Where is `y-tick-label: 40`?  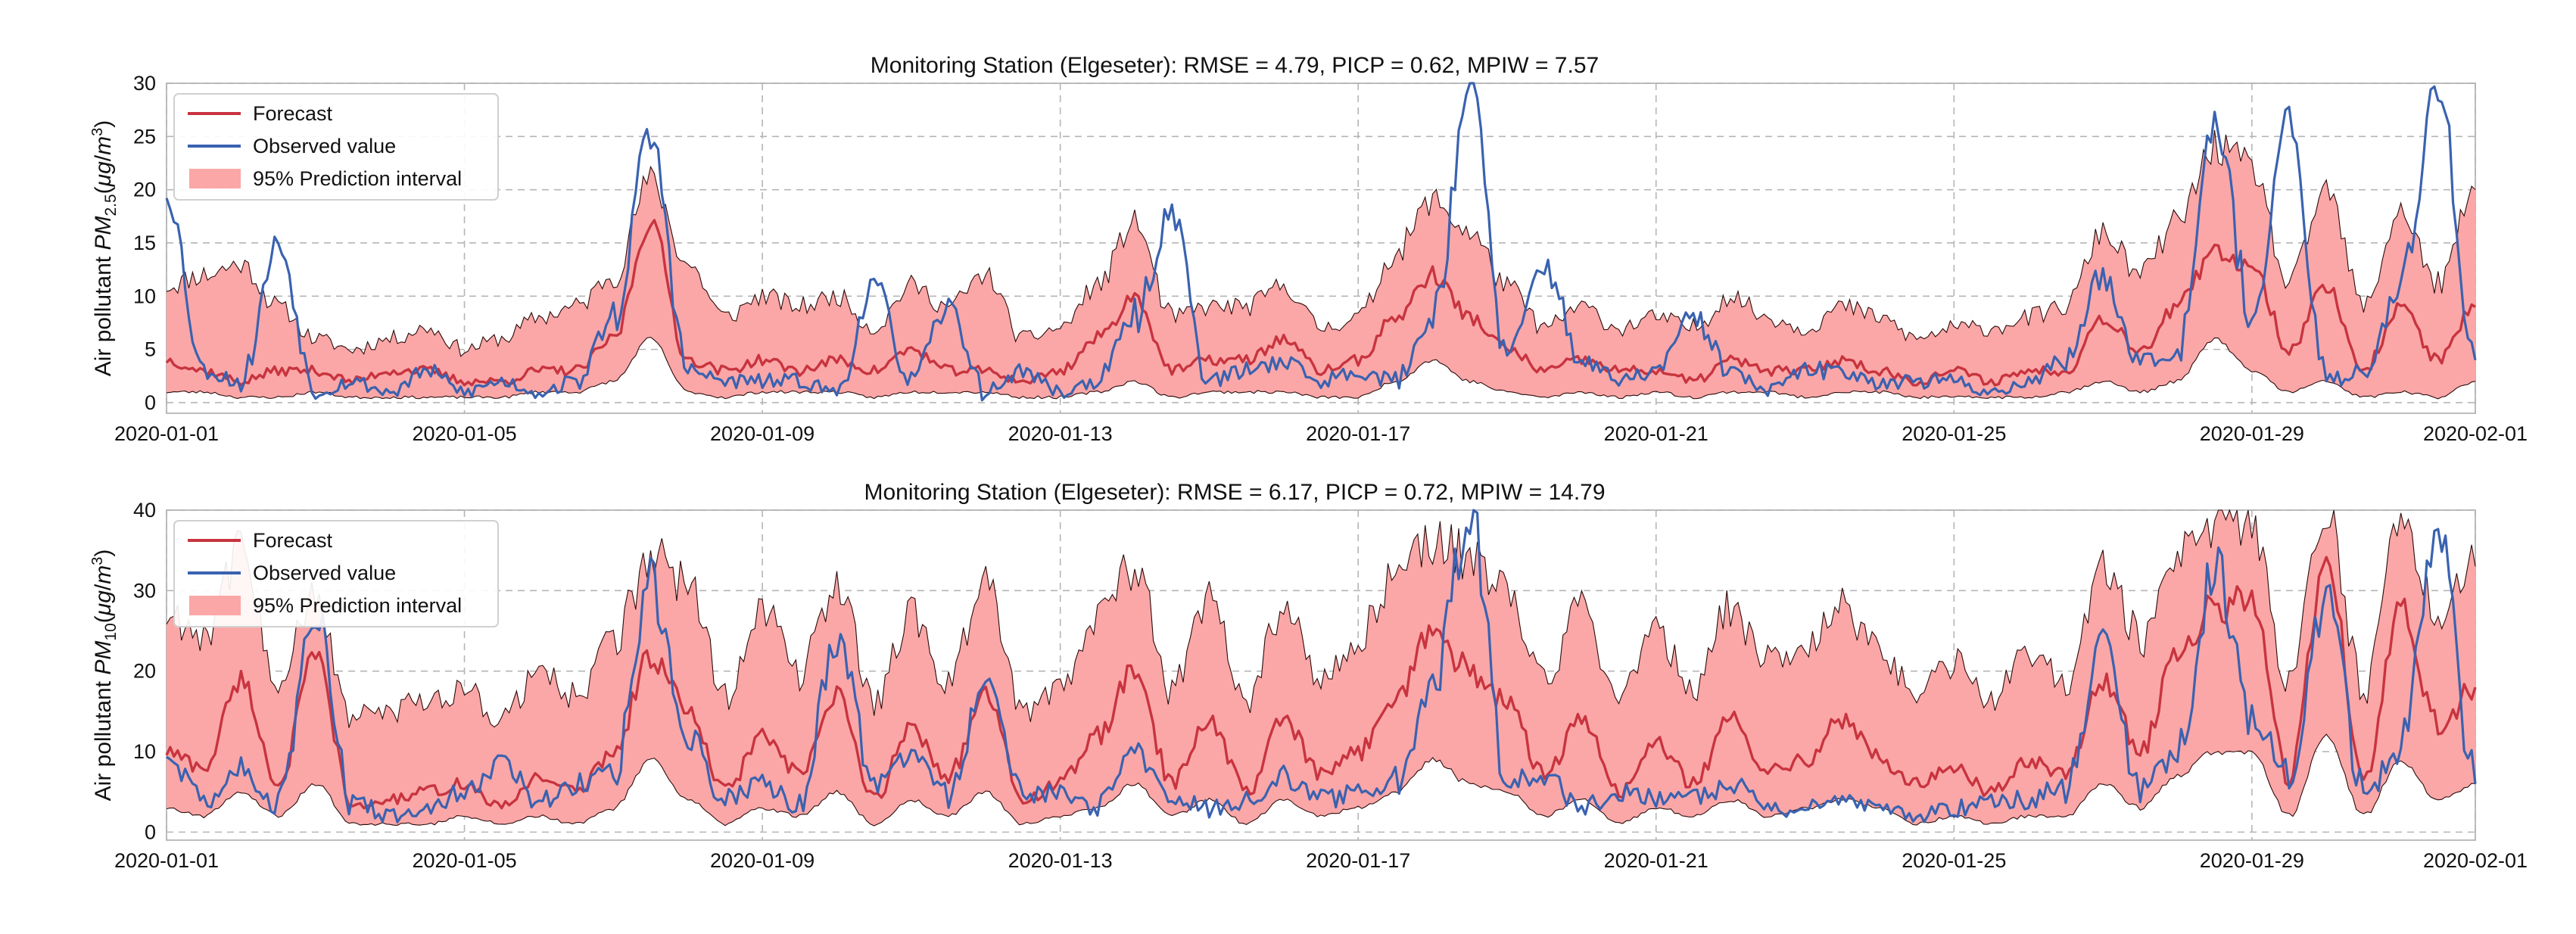
y-tick-label: 40 is located at coordinates (144, 510).